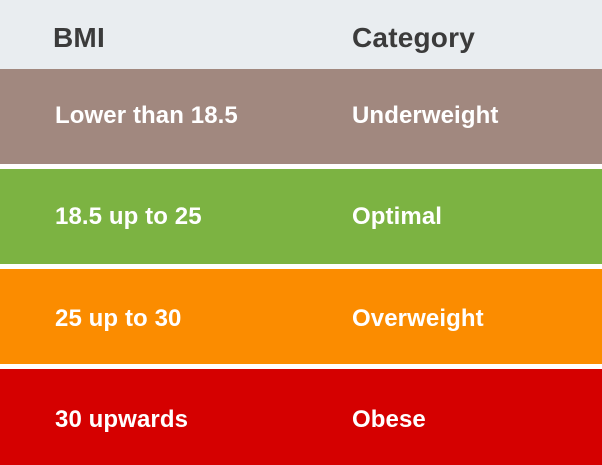 This screenshot has width=602, height=465. Describe the element at coordinates (389, 419) in the screenshot. I see `row-category: Obese` at that location.